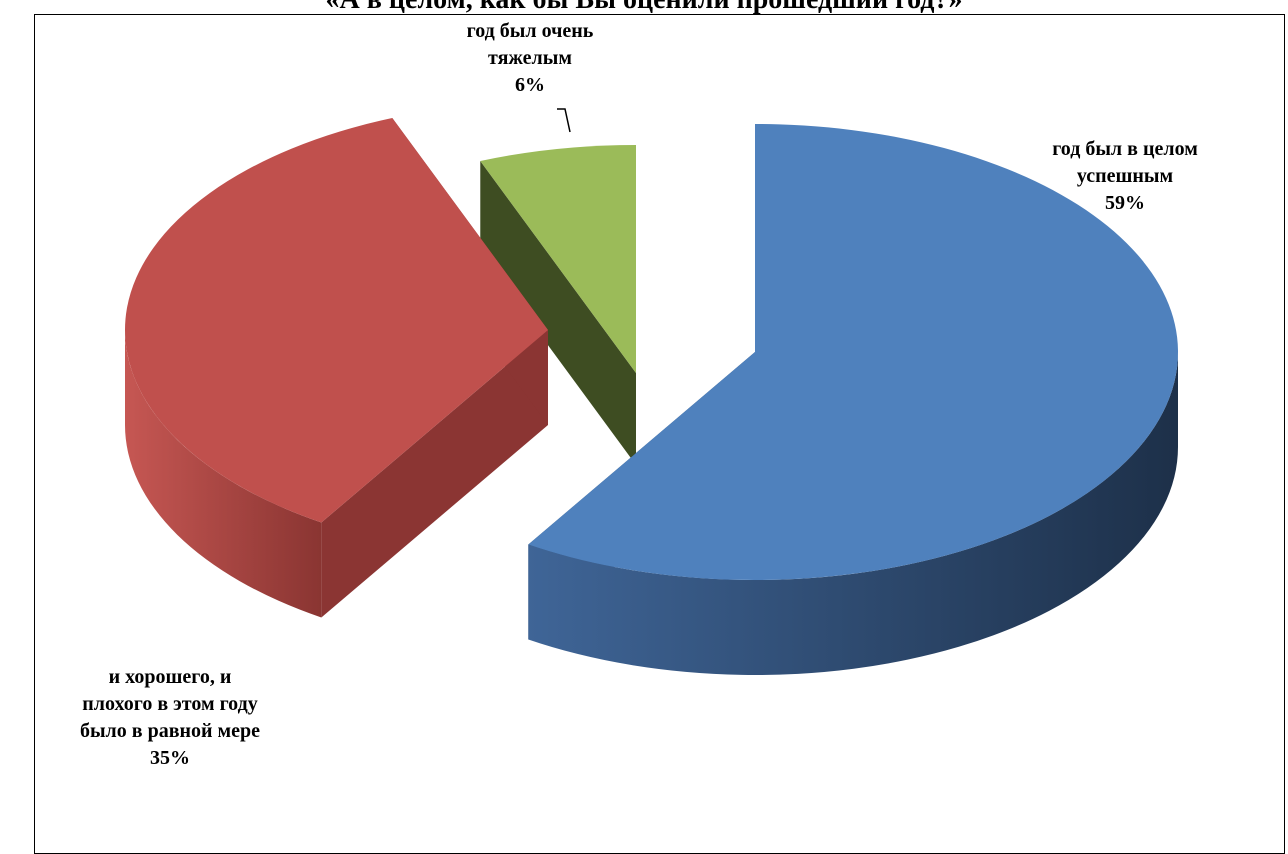 The width and height of the screenshot is (1288, 854). What do you see at coordinates (1125, 176) in the screenshot?
I see `slice-label-successful: год был в целом успешным 59%` at bounding box center [1125, 176].